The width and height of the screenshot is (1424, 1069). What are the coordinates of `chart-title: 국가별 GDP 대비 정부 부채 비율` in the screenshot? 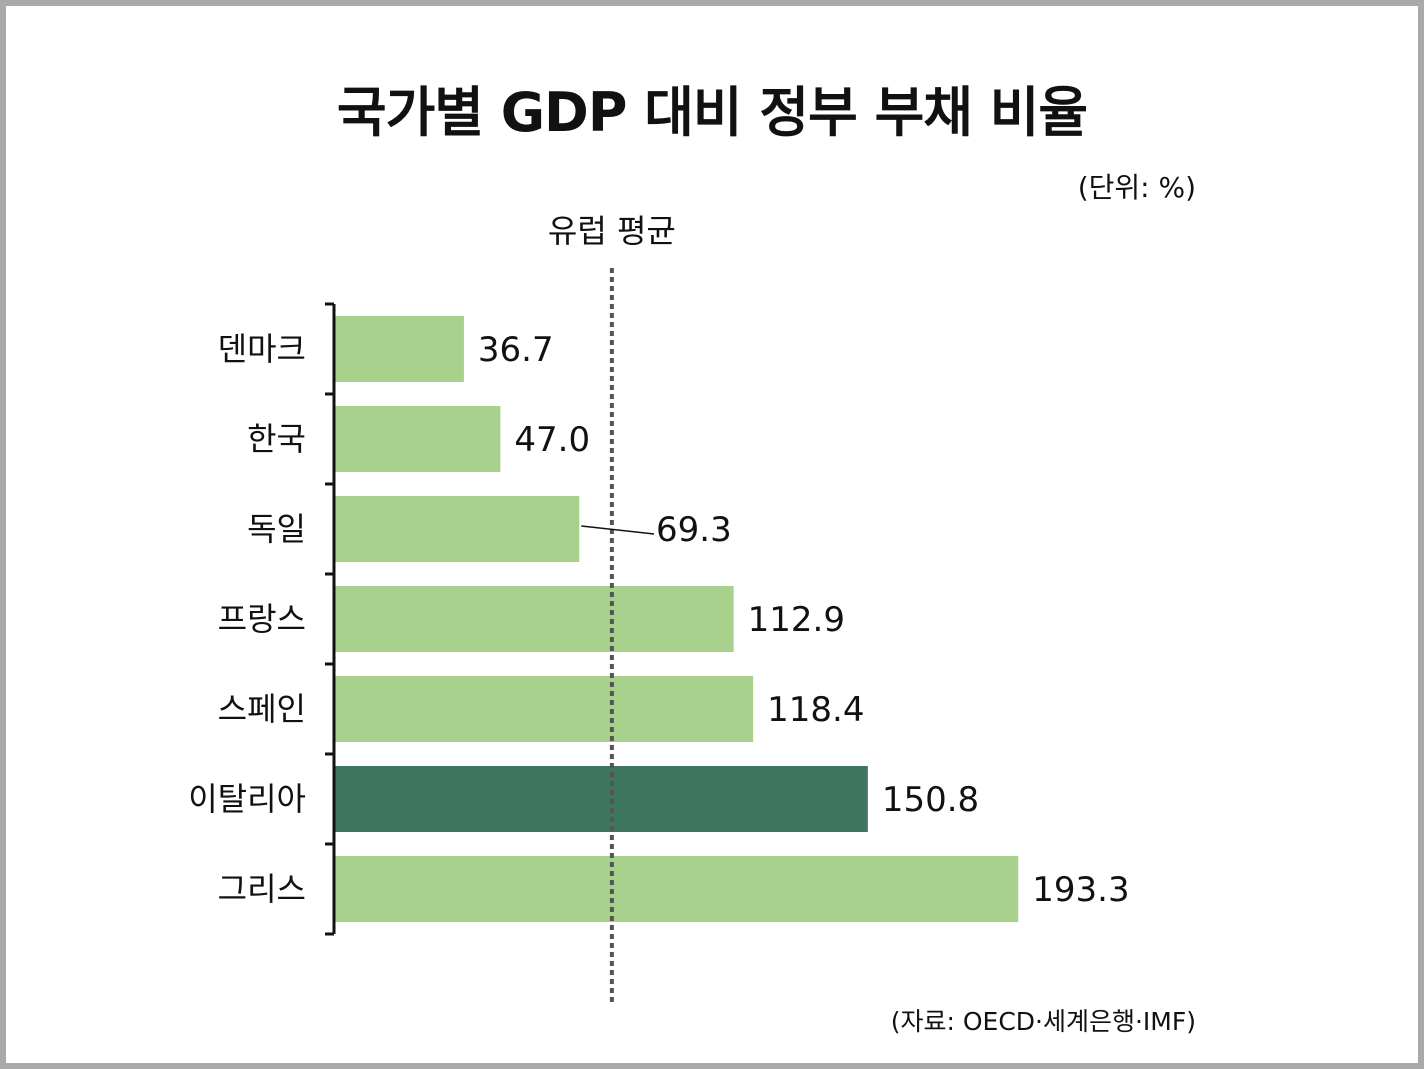 It's located at (712, 112).